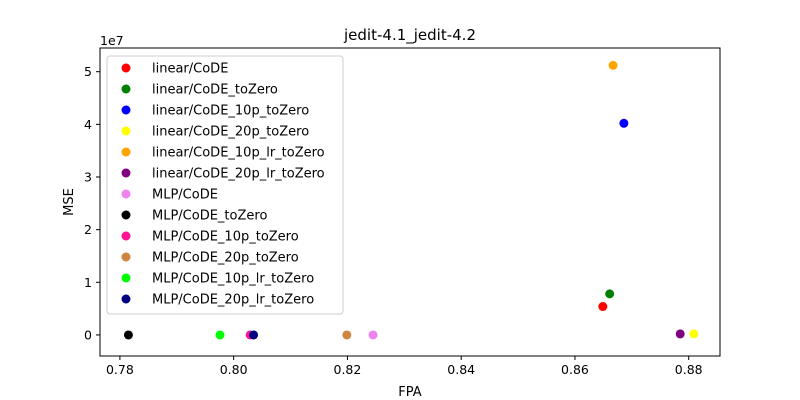 Image resolution: width=800 pixels, height=400 pixels. I want to click on legend-label: linear/CoDE_20p_lr_toZero, so click(238, 174).